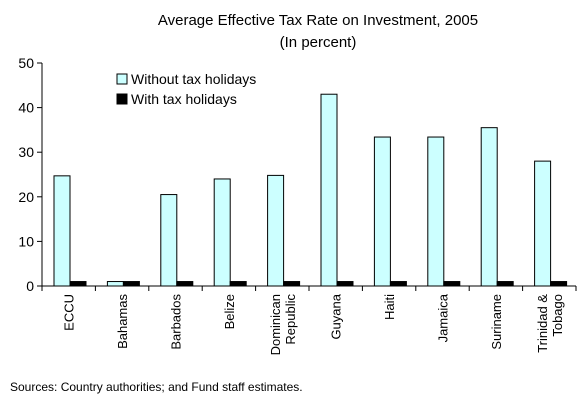  What do you see at coordinates (26, 63) in the screenshot?
I see `y-tick-label: 50` at bounding box center [26, 63].